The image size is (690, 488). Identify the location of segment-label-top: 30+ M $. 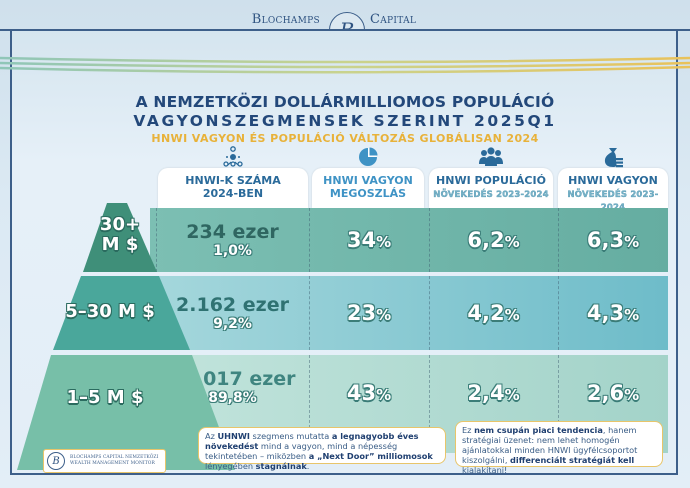
(120, 234).